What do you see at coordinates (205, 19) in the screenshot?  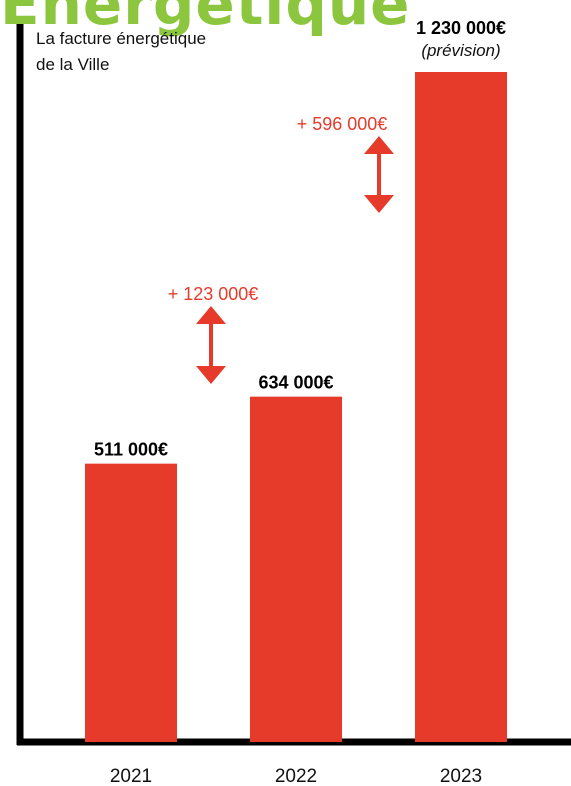 I see `chart-title: Énergétique` at bounding box center [205, 19].